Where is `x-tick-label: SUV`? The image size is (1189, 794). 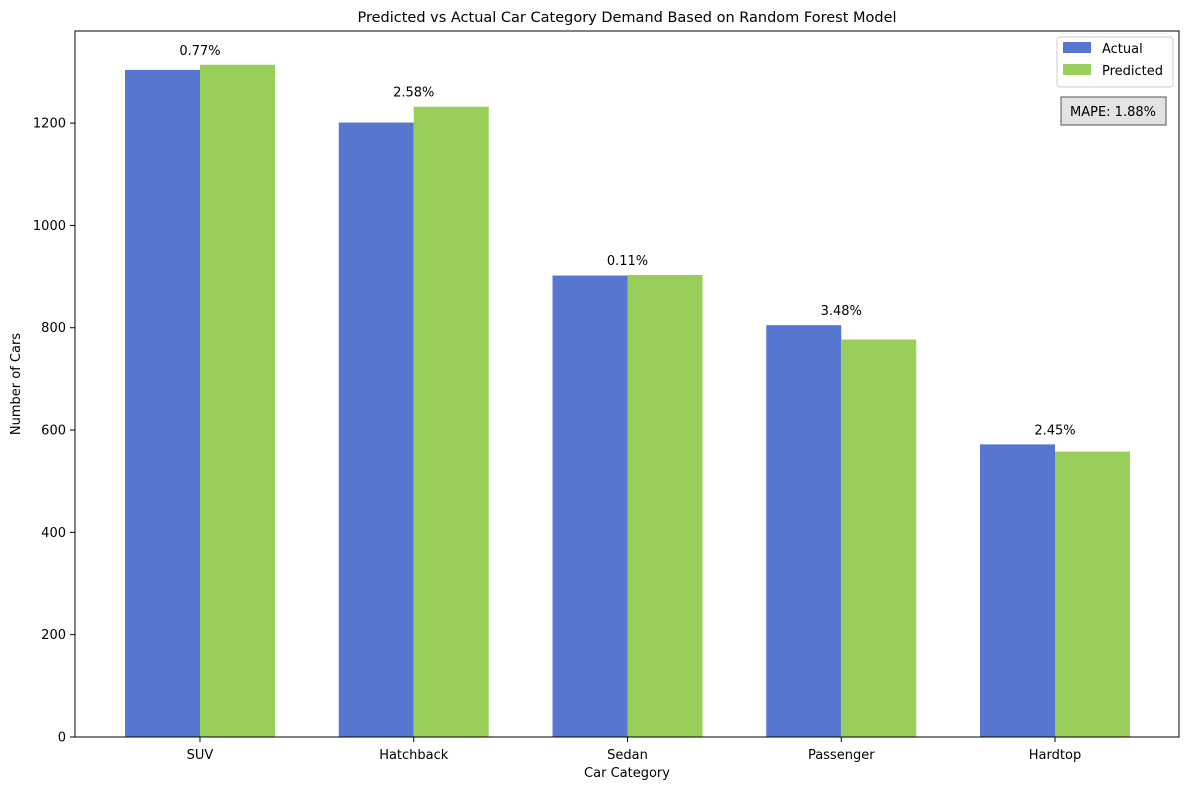 x-tick-label: SUV is located at coordinates (200, 755).